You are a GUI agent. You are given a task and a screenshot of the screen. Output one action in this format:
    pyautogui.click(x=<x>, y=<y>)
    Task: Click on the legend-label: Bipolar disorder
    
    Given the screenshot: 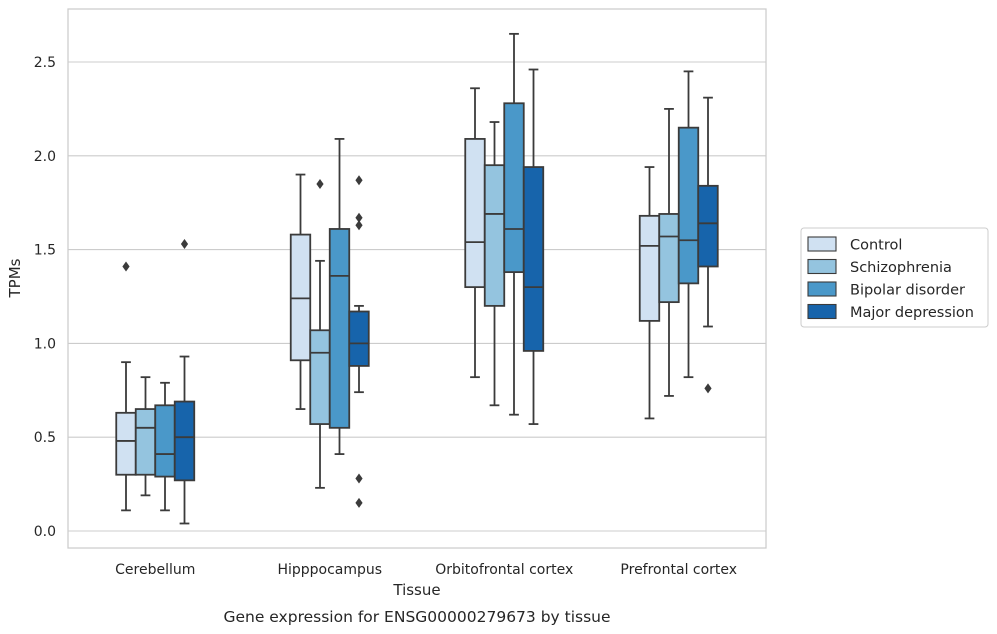 What is the action you would take?
    pyautogui.click(x=907, y=291)
    